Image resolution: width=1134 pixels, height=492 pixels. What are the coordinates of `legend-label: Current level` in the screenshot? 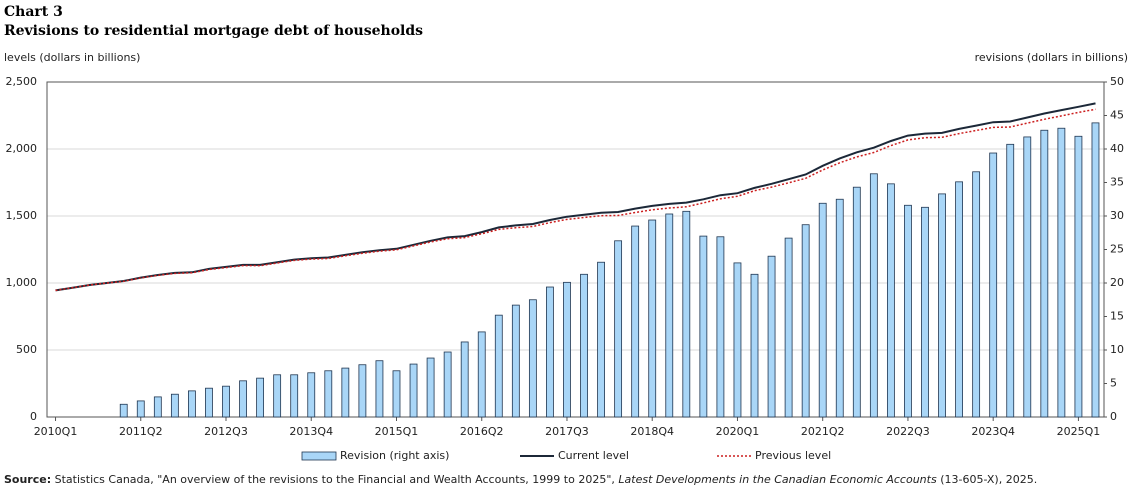 It's located at (593, 455).